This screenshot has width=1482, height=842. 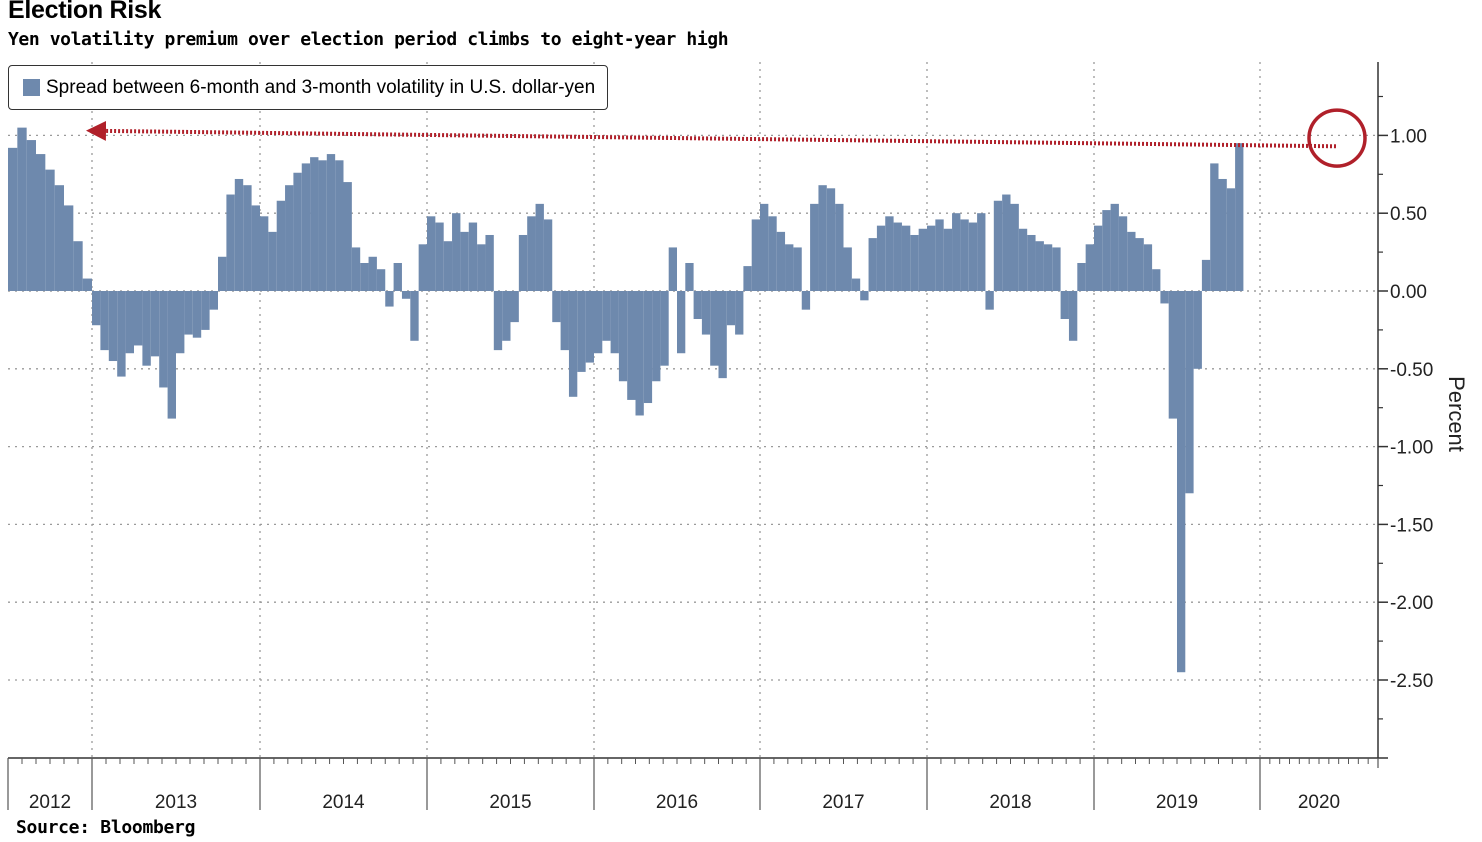 What do you see at coordinates (31, 87) in the screenshot?
I see `legend-swatch` at bounding box center [31, 87].